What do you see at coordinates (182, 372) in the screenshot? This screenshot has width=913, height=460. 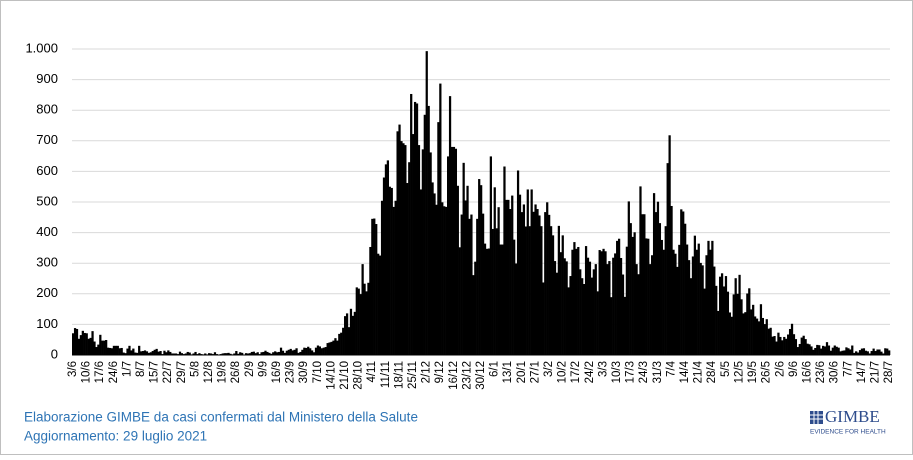 I see `x-tick-label: 29/7` at bounding box center [182, 372].